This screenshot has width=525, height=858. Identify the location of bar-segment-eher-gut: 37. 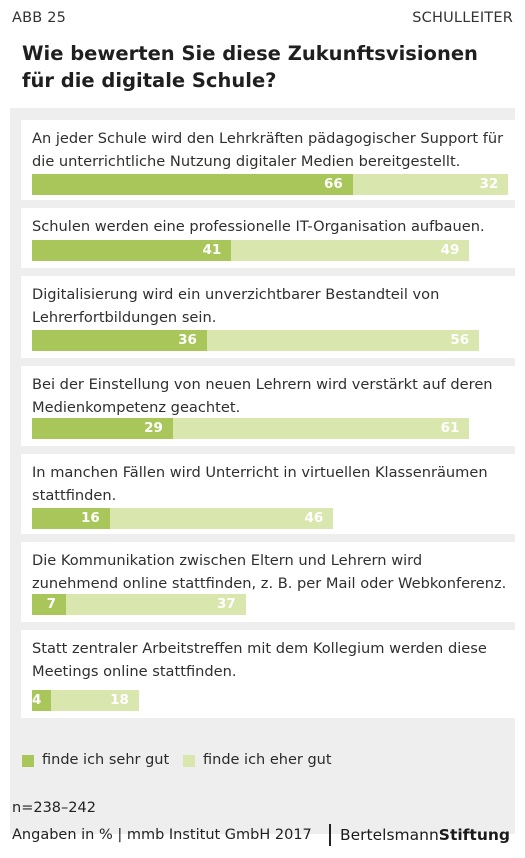
(156, 604).